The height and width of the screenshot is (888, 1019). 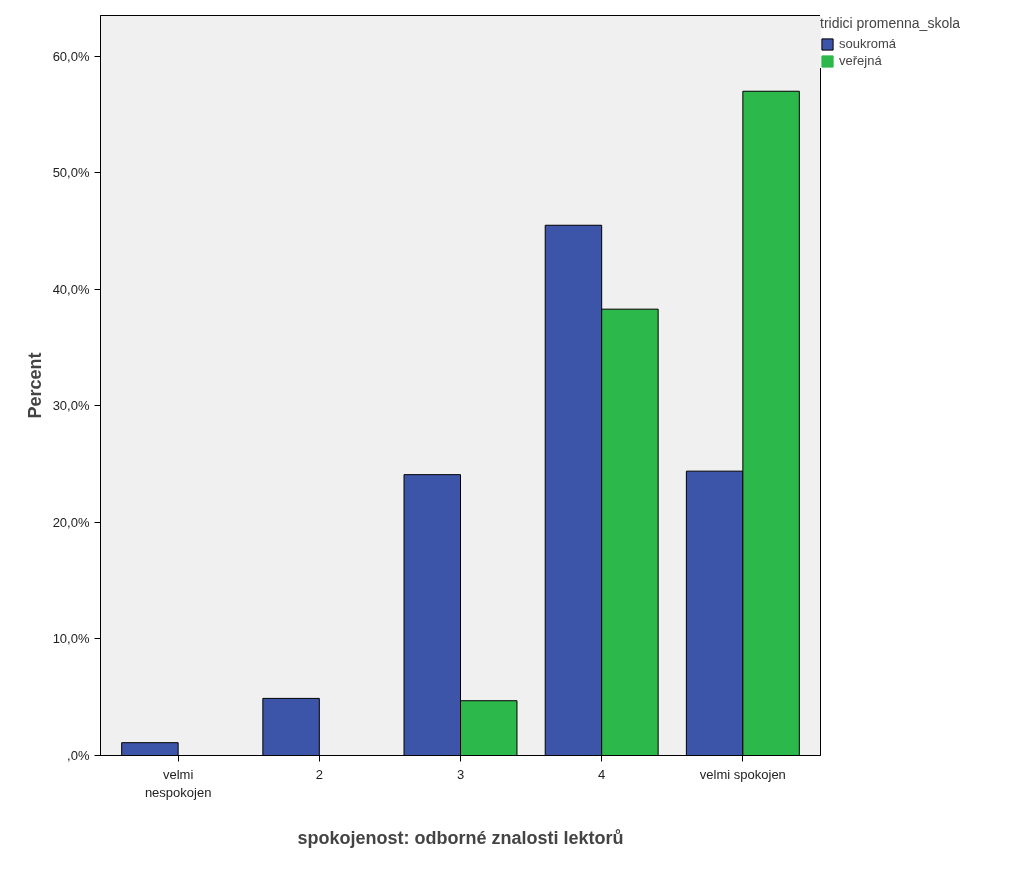 What do you see at coordinates (890, 23) in the screenshot?
I see `legend-title: tridici promenna_skola` at bounding box center [890, 23].